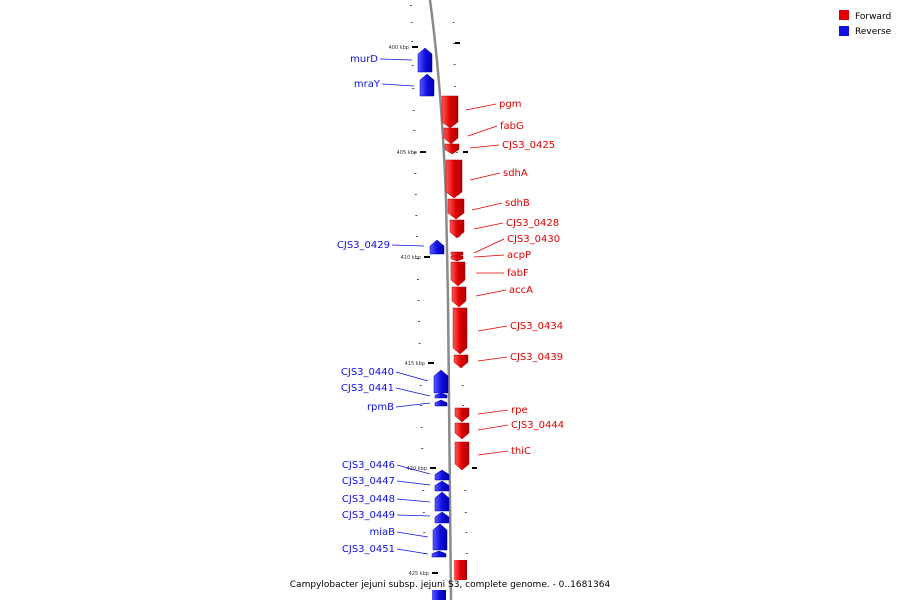 This screenshot has width=900, height=600. I want to click on gene-label-miab: miaB, so click(382, 532).